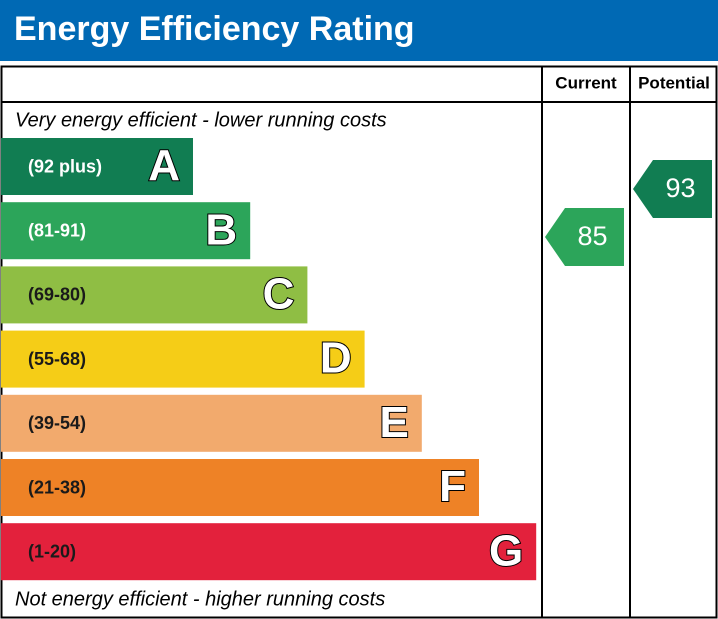  What do you see at coordinates (680, 188) in the screenshot?
I see `rating-value: 93` at bounding box center [680, 188].